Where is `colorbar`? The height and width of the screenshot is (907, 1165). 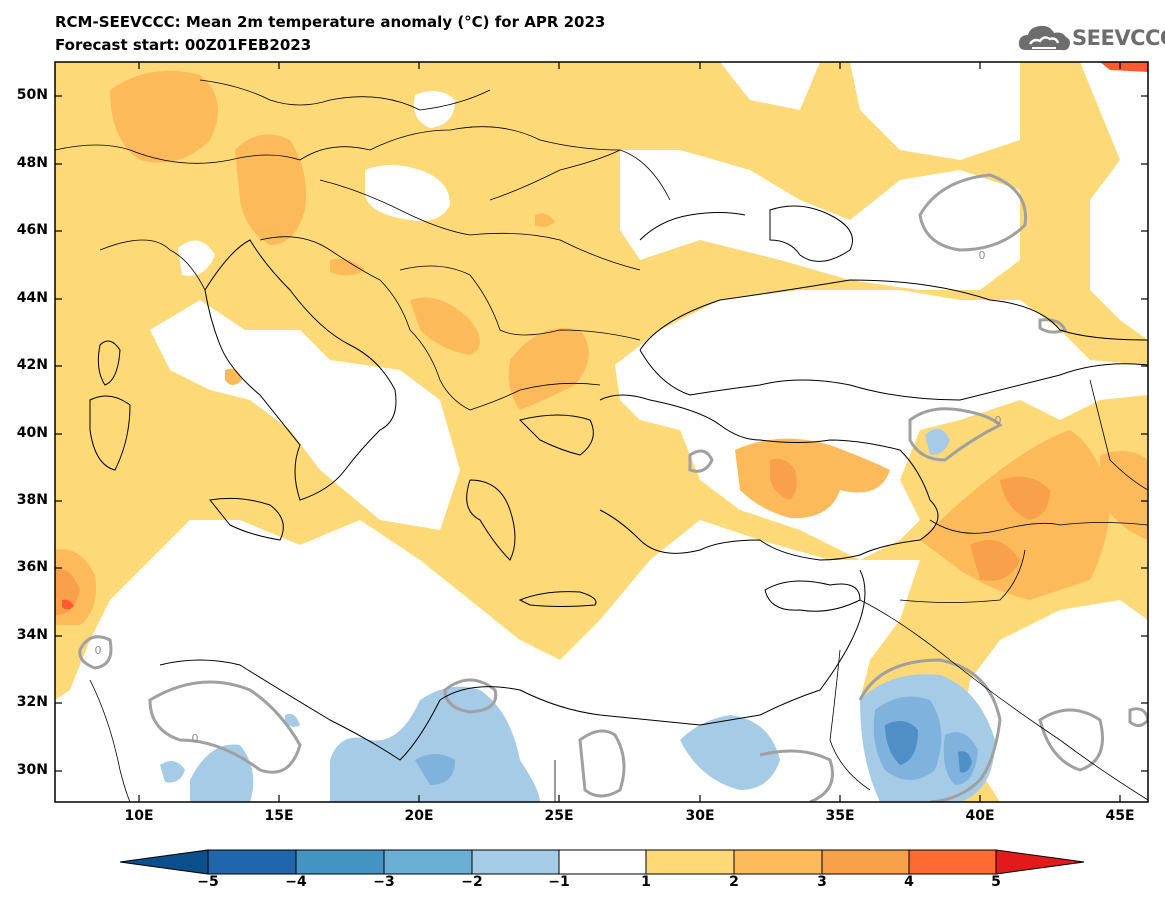 colorbar is located at coordinates (602, 862).